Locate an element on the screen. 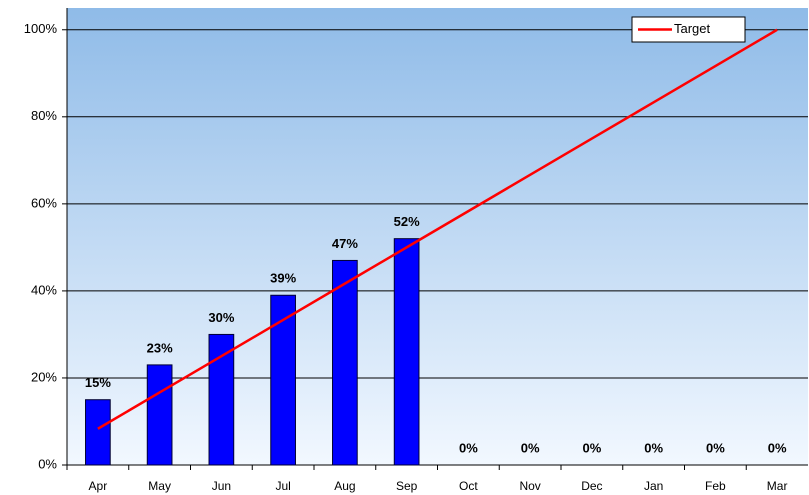 The width and height of the screenshot is (809, 495). data-label: 30% is located at coordinates (221, 317).